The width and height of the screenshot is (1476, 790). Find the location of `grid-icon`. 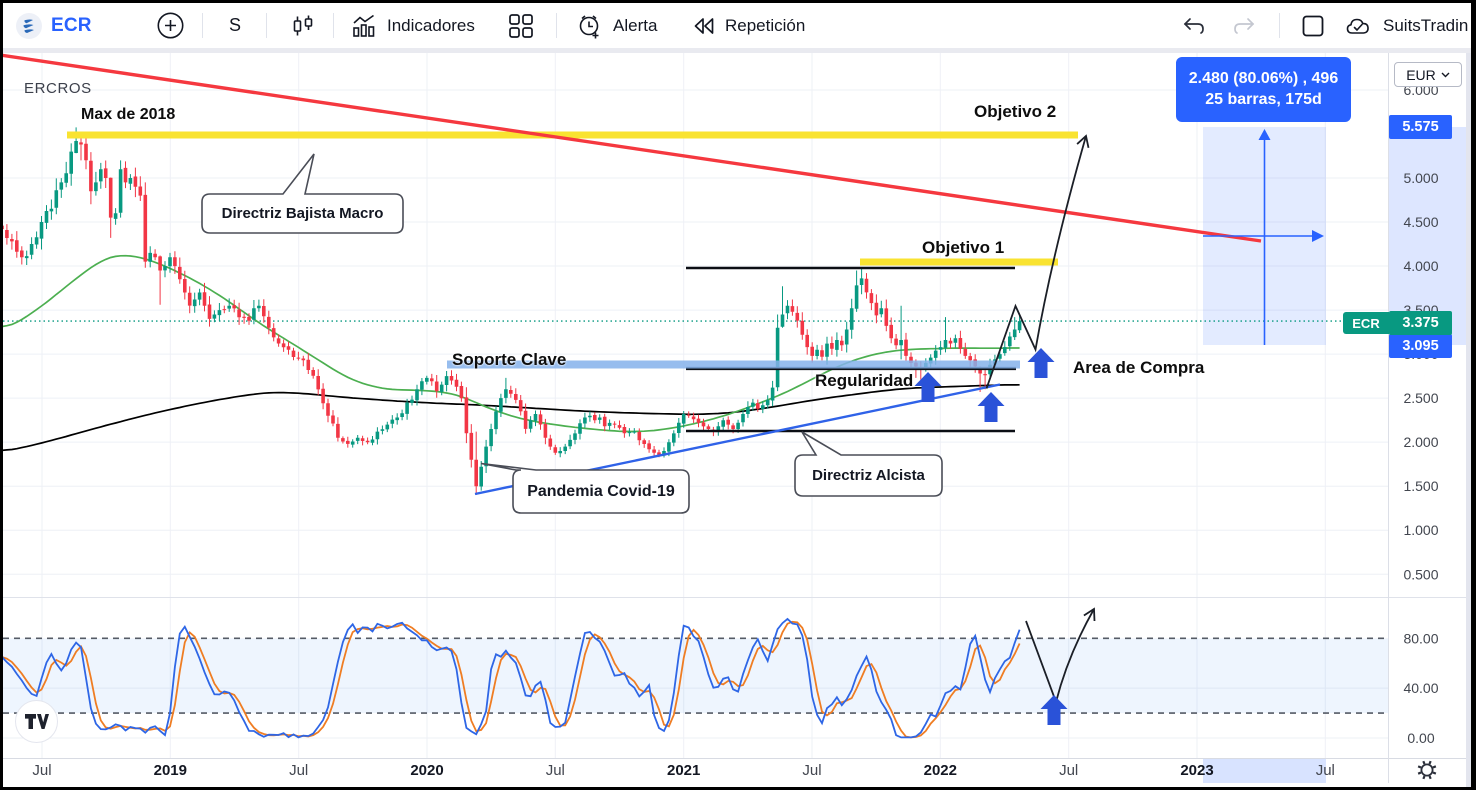

grid-icon is located at coordinates (521, 25).